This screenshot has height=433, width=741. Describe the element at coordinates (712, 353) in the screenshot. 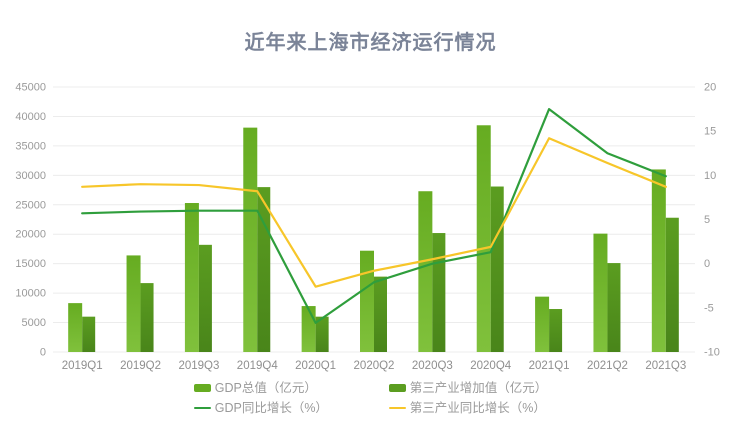

I see `svg-text: -10` at that location.